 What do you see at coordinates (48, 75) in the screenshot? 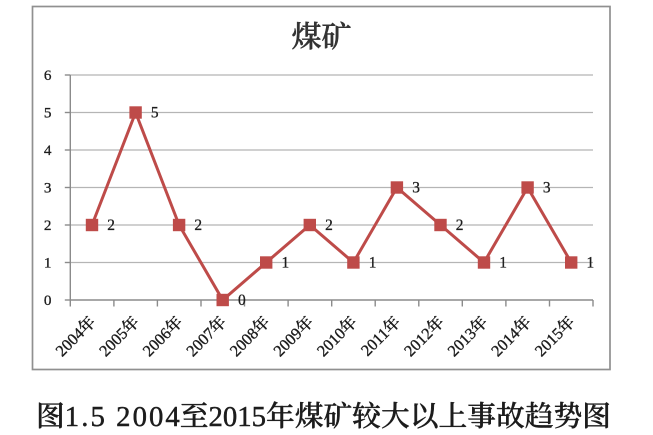
I see `svg-text: 6` at bounding box center [48, 75].